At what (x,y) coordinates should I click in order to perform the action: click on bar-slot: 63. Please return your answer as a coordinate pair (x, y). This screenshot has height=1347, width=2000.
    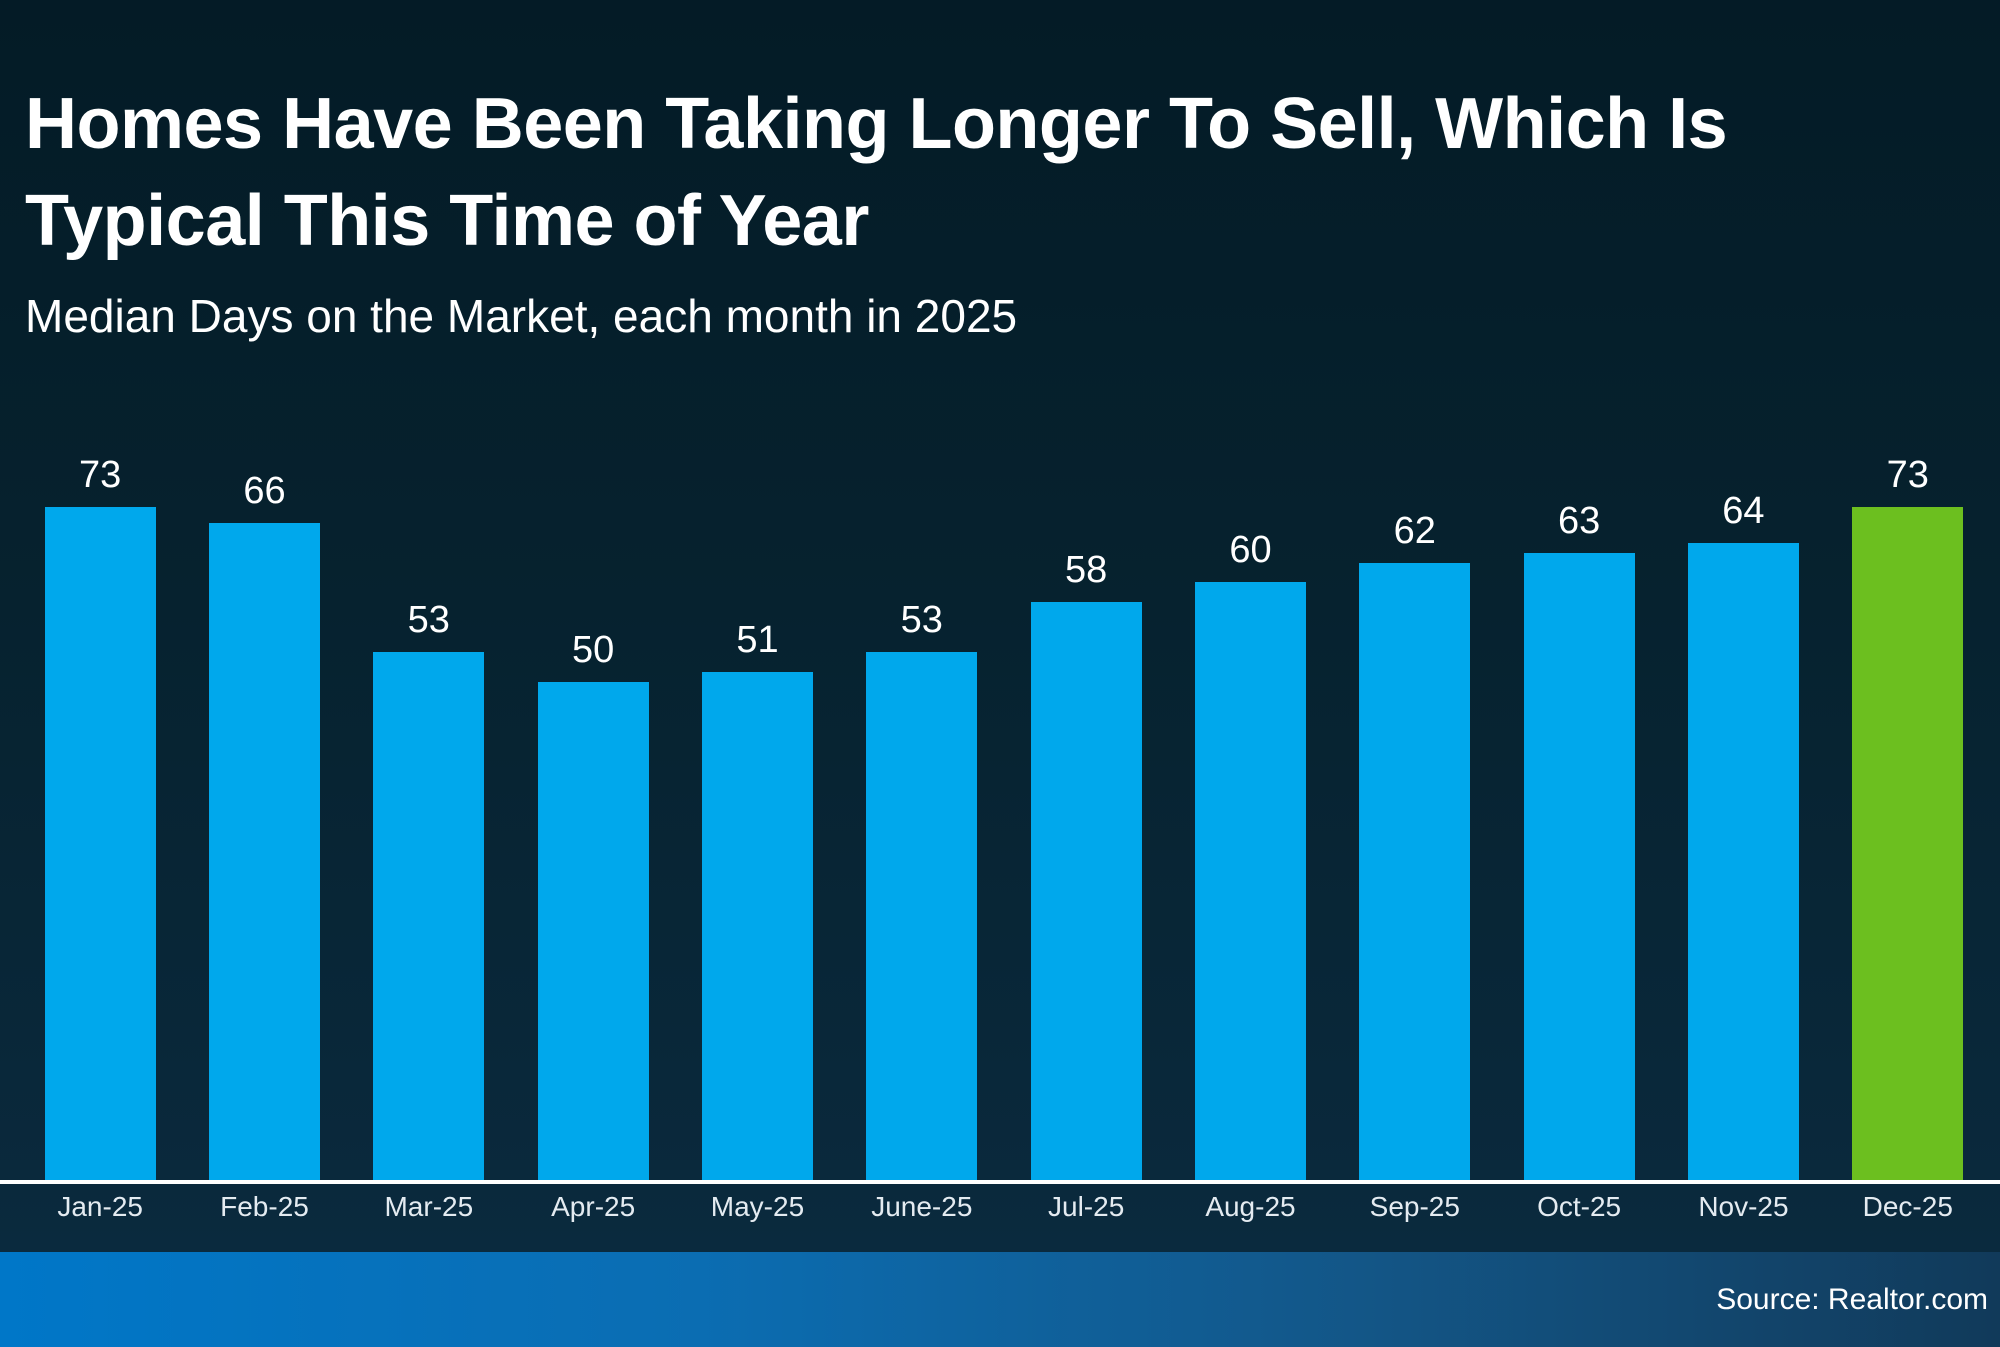
    Looking at the image, I should click on (1579, 816).